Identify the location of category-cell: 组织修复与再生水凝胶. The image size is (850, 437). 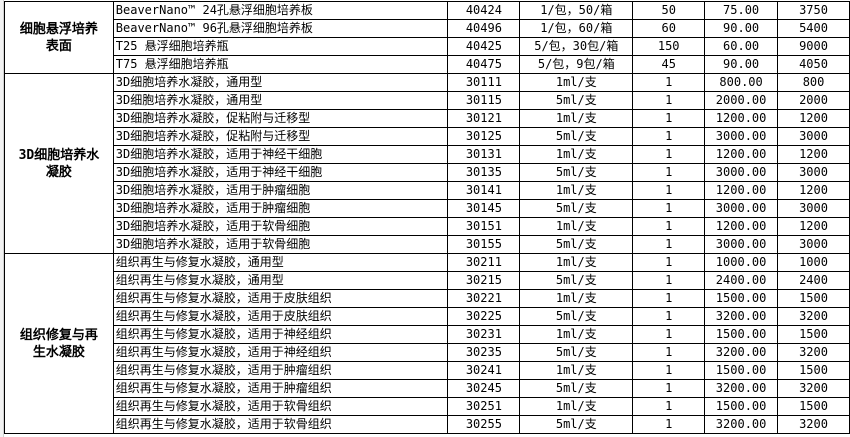
(59, 343).